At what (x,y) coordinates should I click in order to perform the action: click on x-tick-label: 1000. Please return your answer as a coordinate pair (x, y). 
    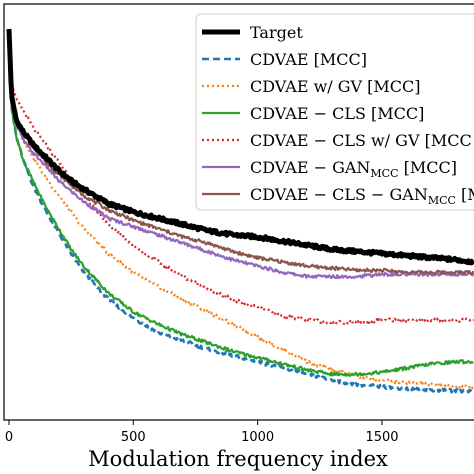
    Looking at the image, I should click on (257, 437).